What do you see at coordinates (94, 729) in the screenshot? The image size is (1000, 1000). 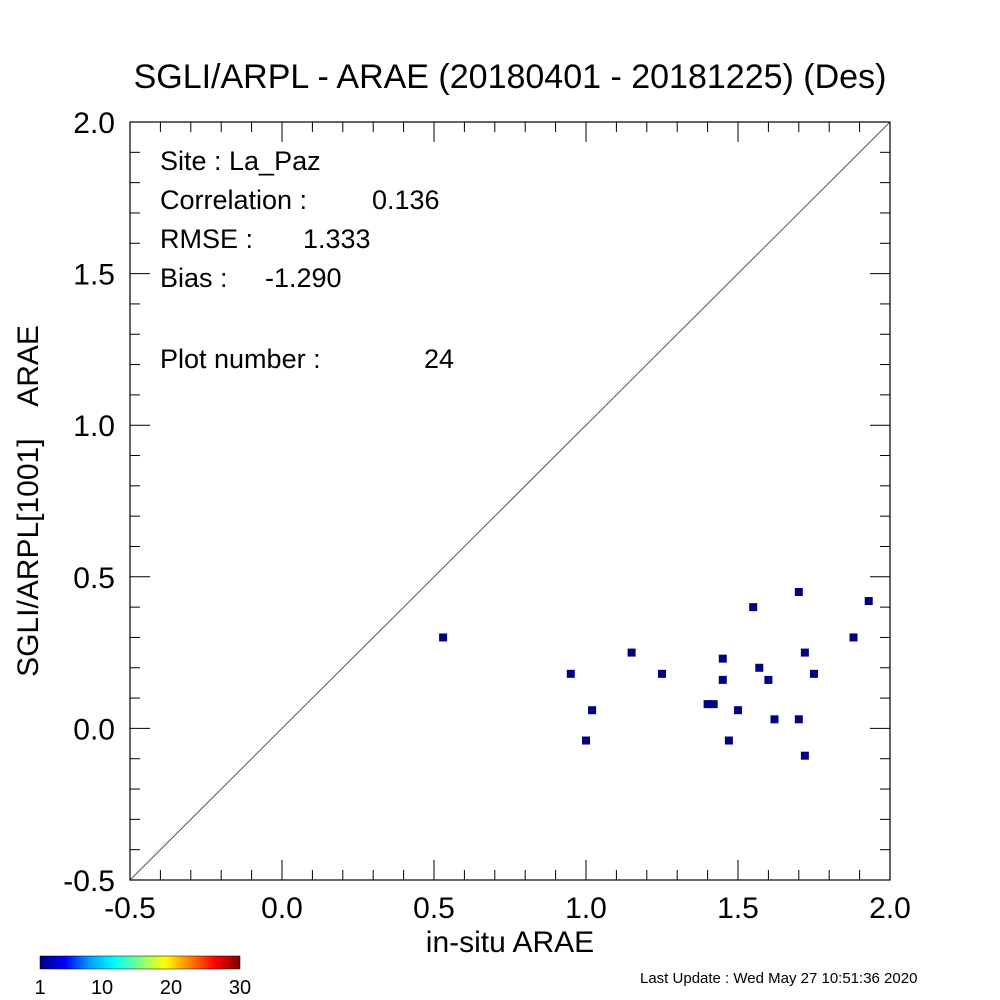 I see `y-tick-label: 0.0` at bounding box center [94, 729].